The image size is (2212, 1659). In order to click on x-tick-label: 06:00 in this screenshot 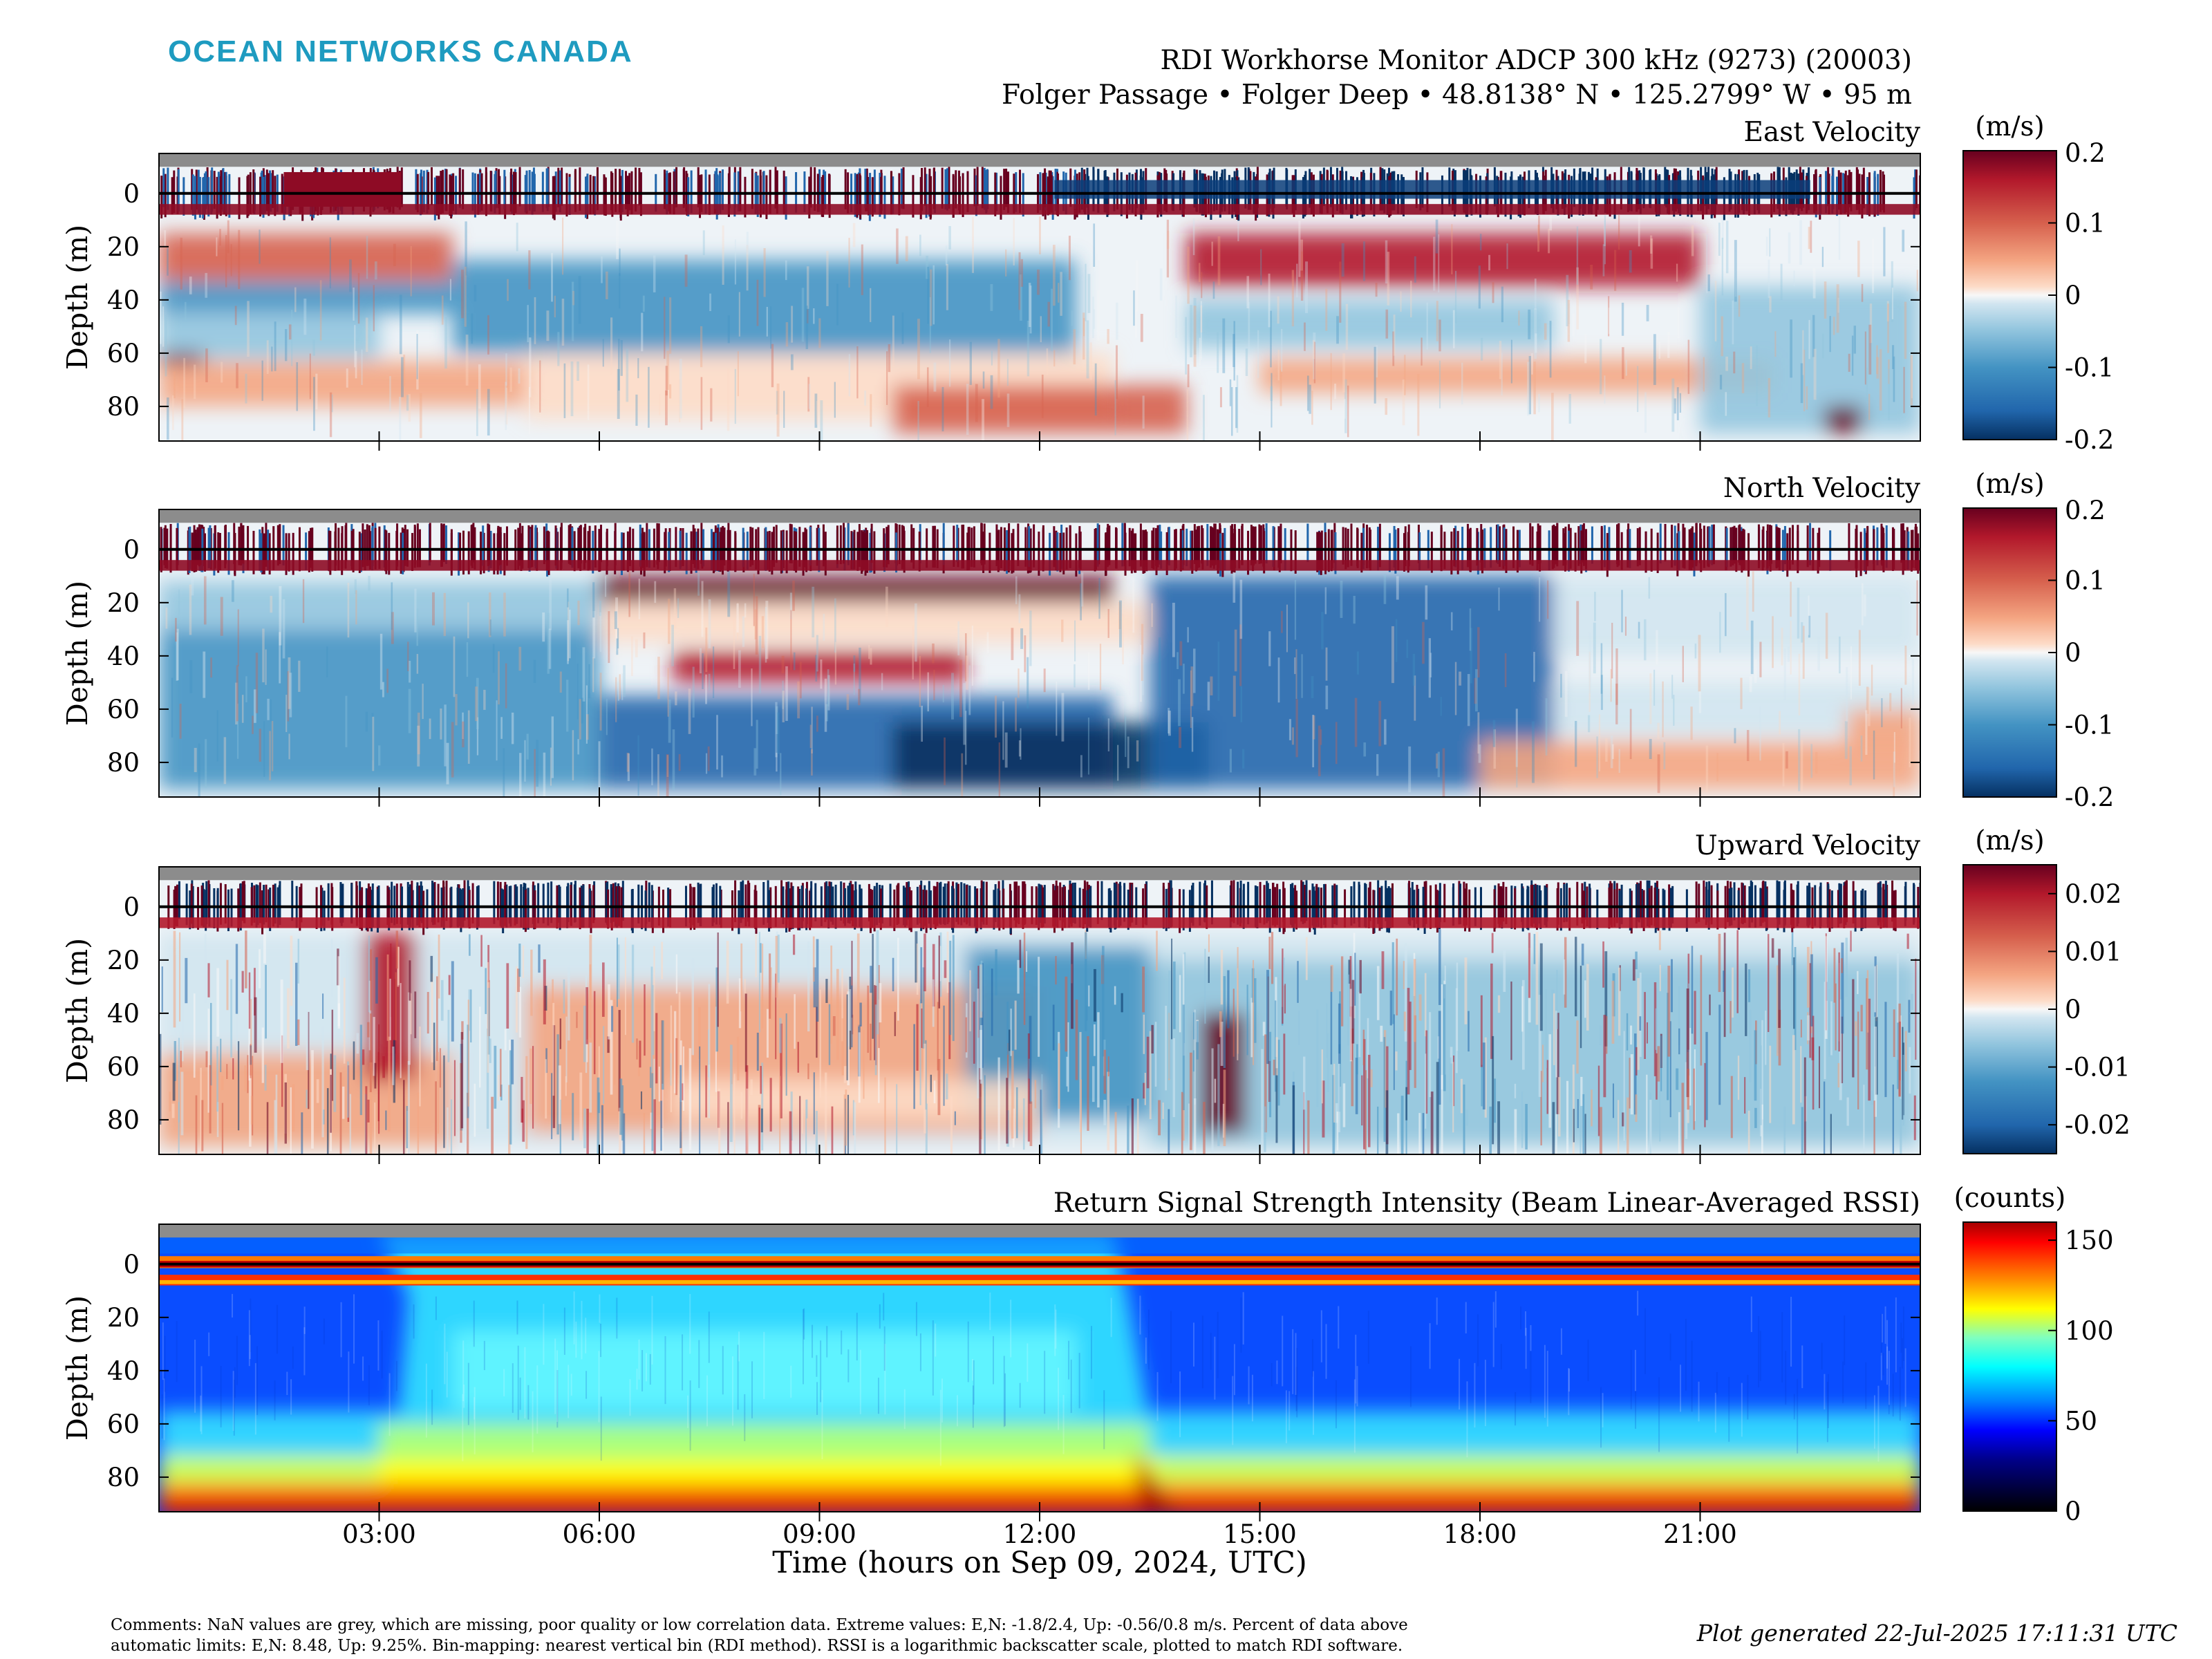, I will do `click(600, 1534)`.